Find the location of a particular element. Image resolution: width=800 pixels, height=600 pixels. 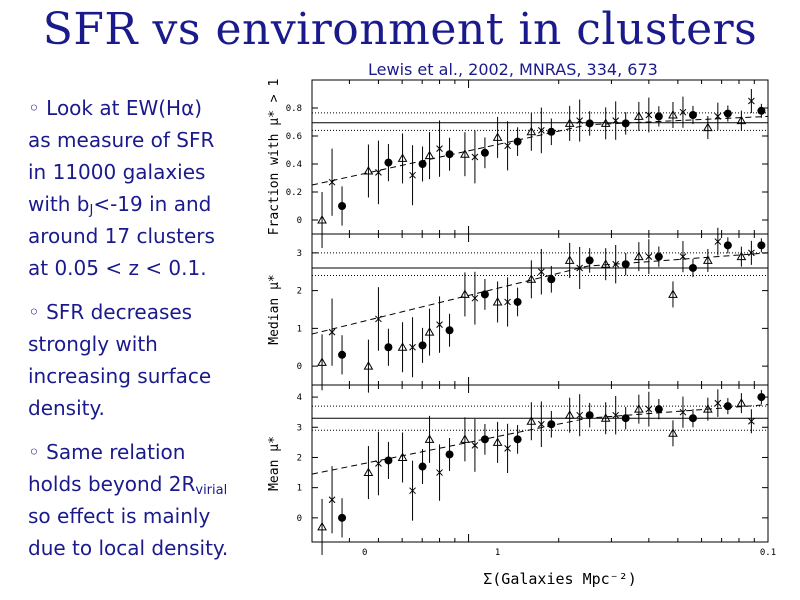

panel-3-ytick-label: 4 is located at coordinates (299, 398).